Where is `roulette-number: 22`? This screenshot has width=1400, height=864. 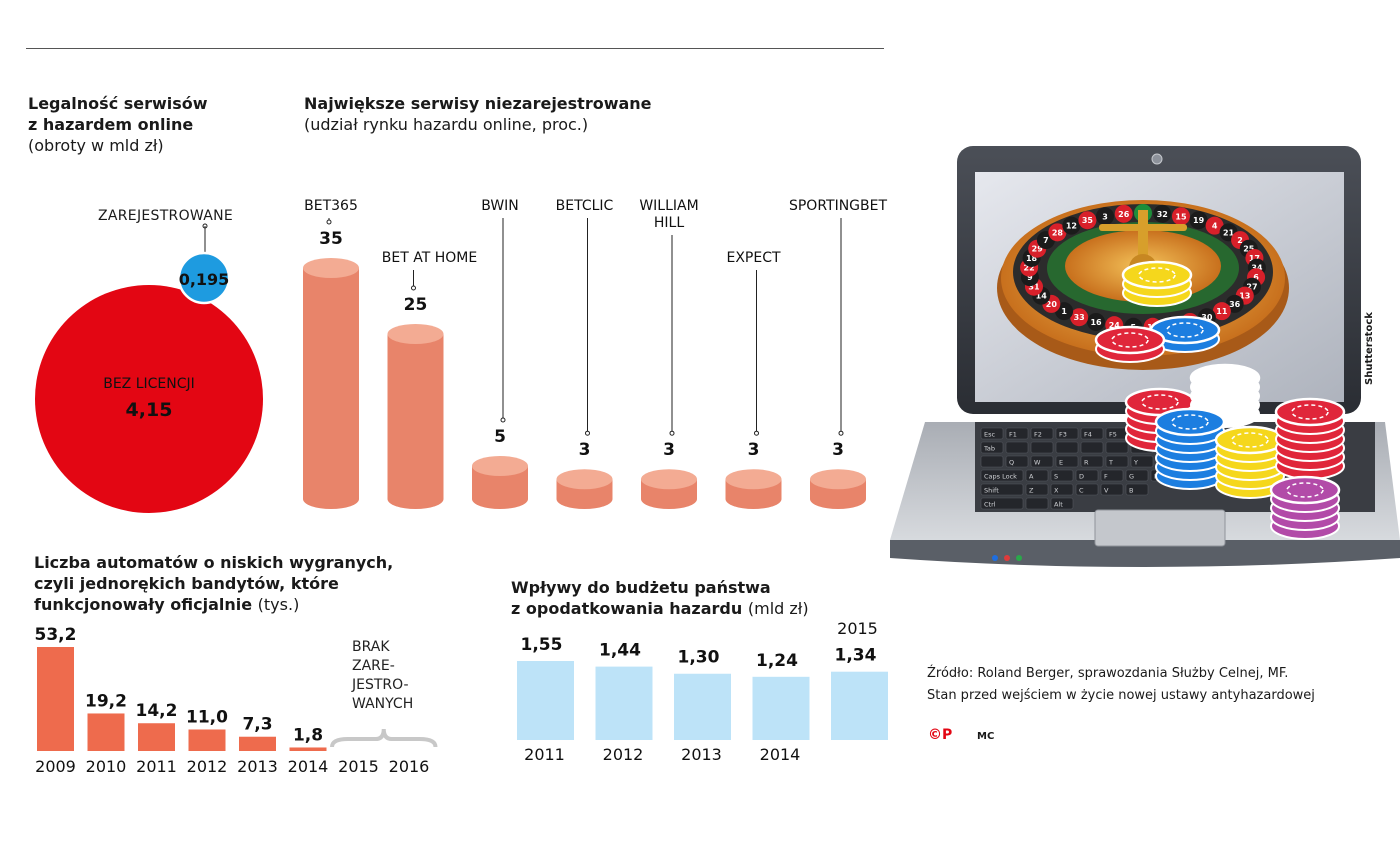
roulette-number: 22 is located at coordinates (1029, 268).